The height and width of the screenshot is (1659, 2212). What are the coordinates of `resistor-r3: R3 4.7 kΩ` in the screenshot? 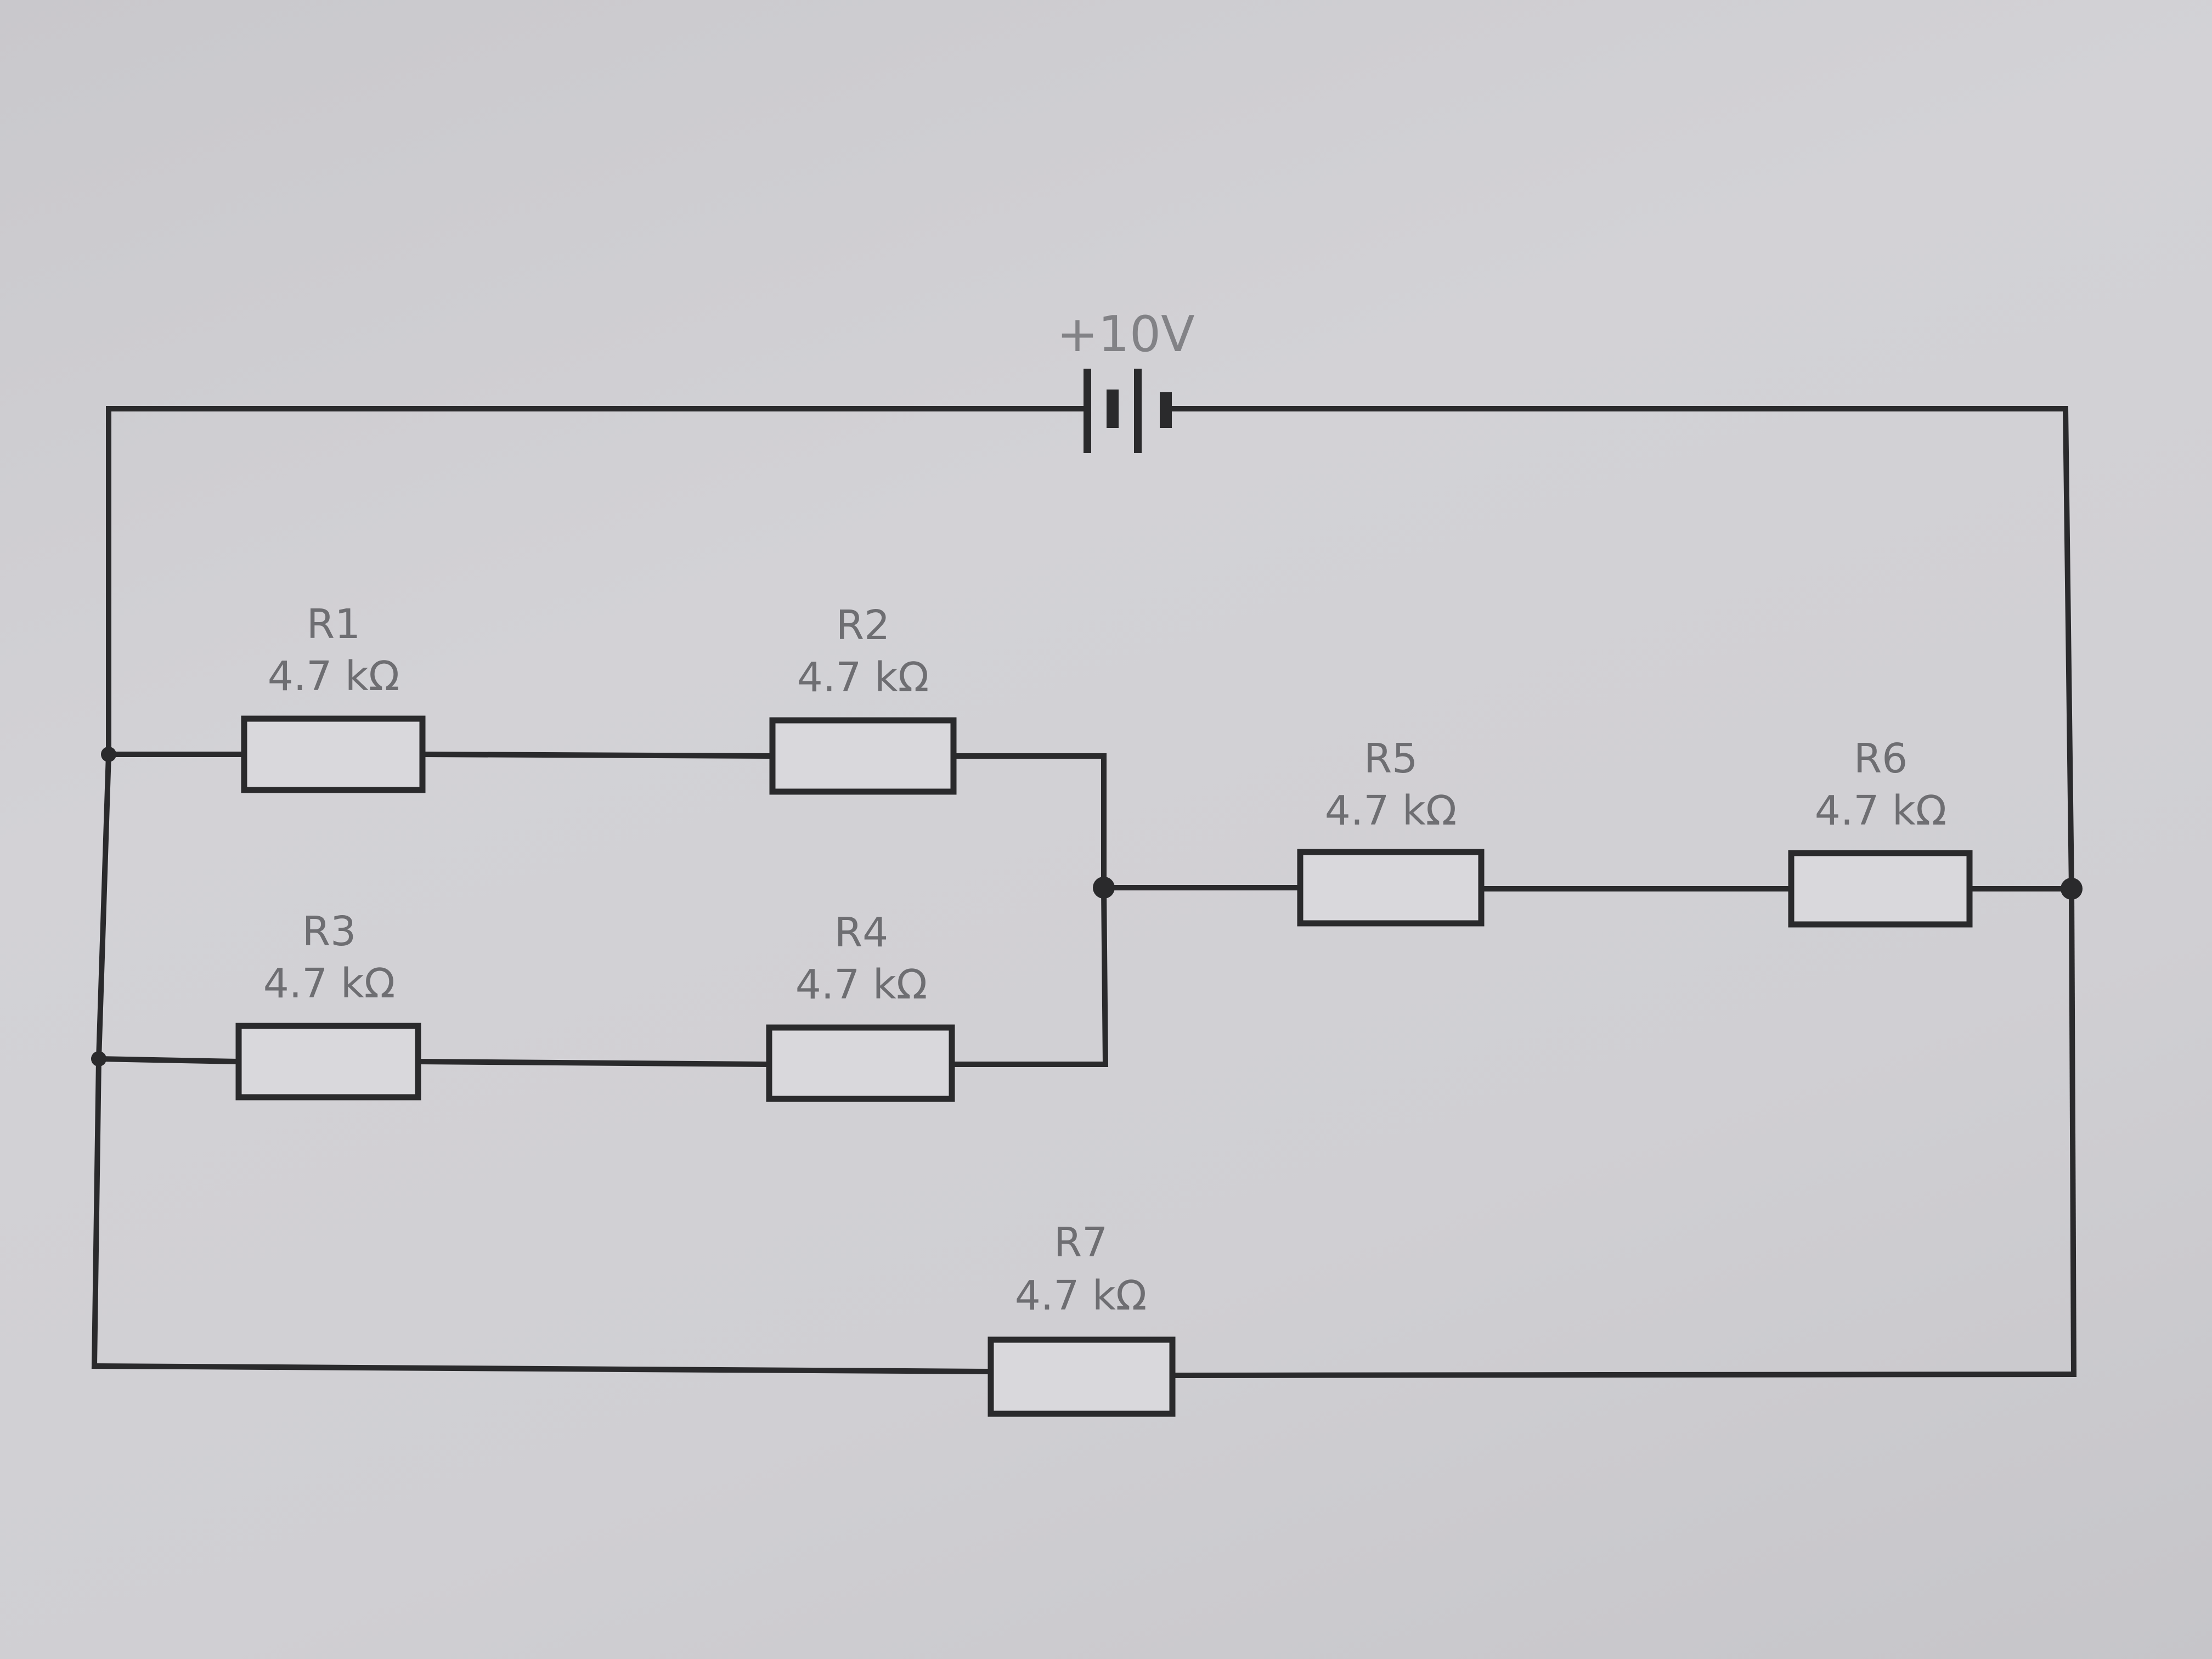 It's located at (328, 1005).